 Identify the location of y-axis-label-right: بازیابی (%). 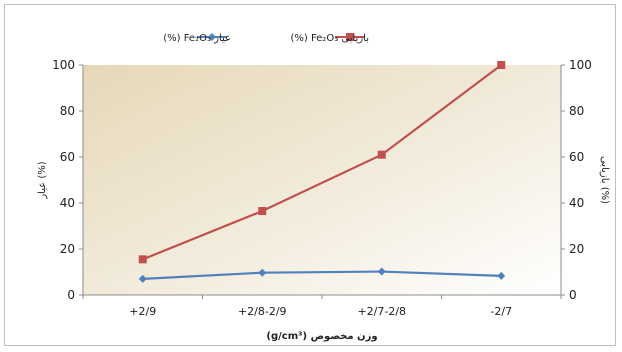
(604, 180).